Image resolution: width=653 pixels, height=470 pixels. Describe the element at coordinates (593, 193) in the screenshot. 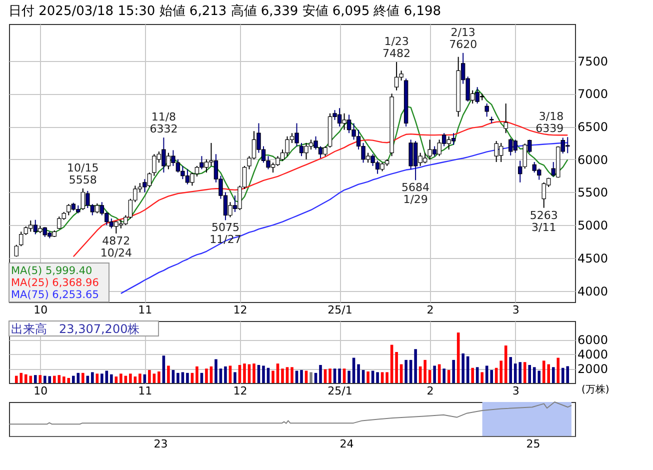

I see `y-tick-label: 5500` at that location.